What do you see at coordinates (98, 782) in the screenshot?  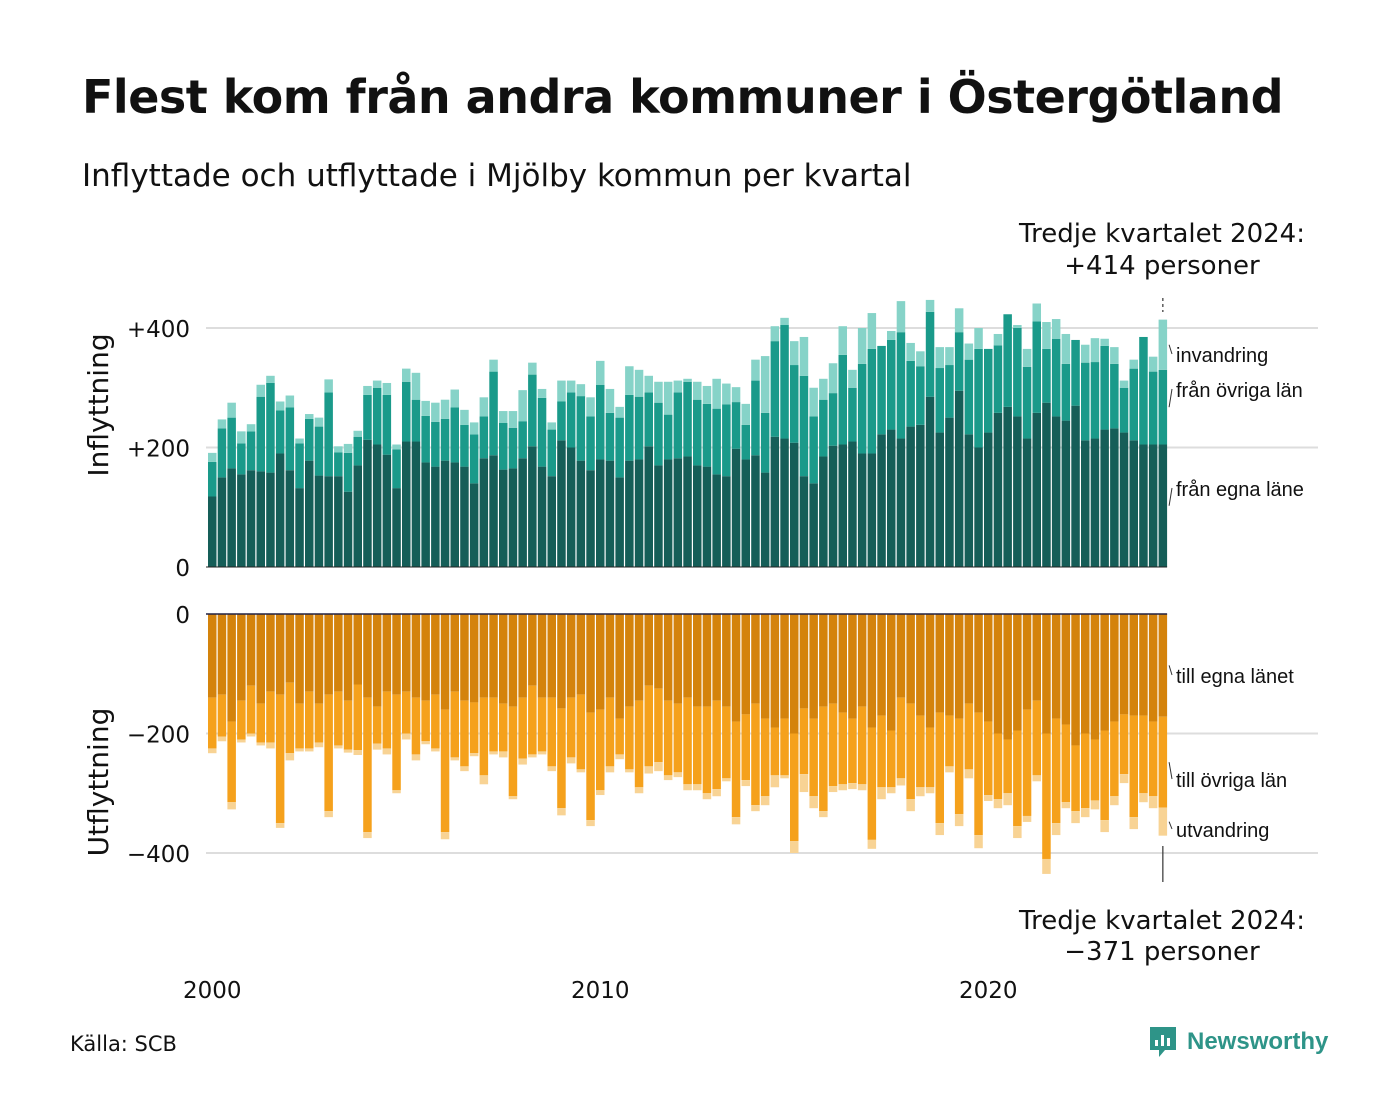 I see `y-axis-title: Utflyttning` at bounding box center [98, 782].